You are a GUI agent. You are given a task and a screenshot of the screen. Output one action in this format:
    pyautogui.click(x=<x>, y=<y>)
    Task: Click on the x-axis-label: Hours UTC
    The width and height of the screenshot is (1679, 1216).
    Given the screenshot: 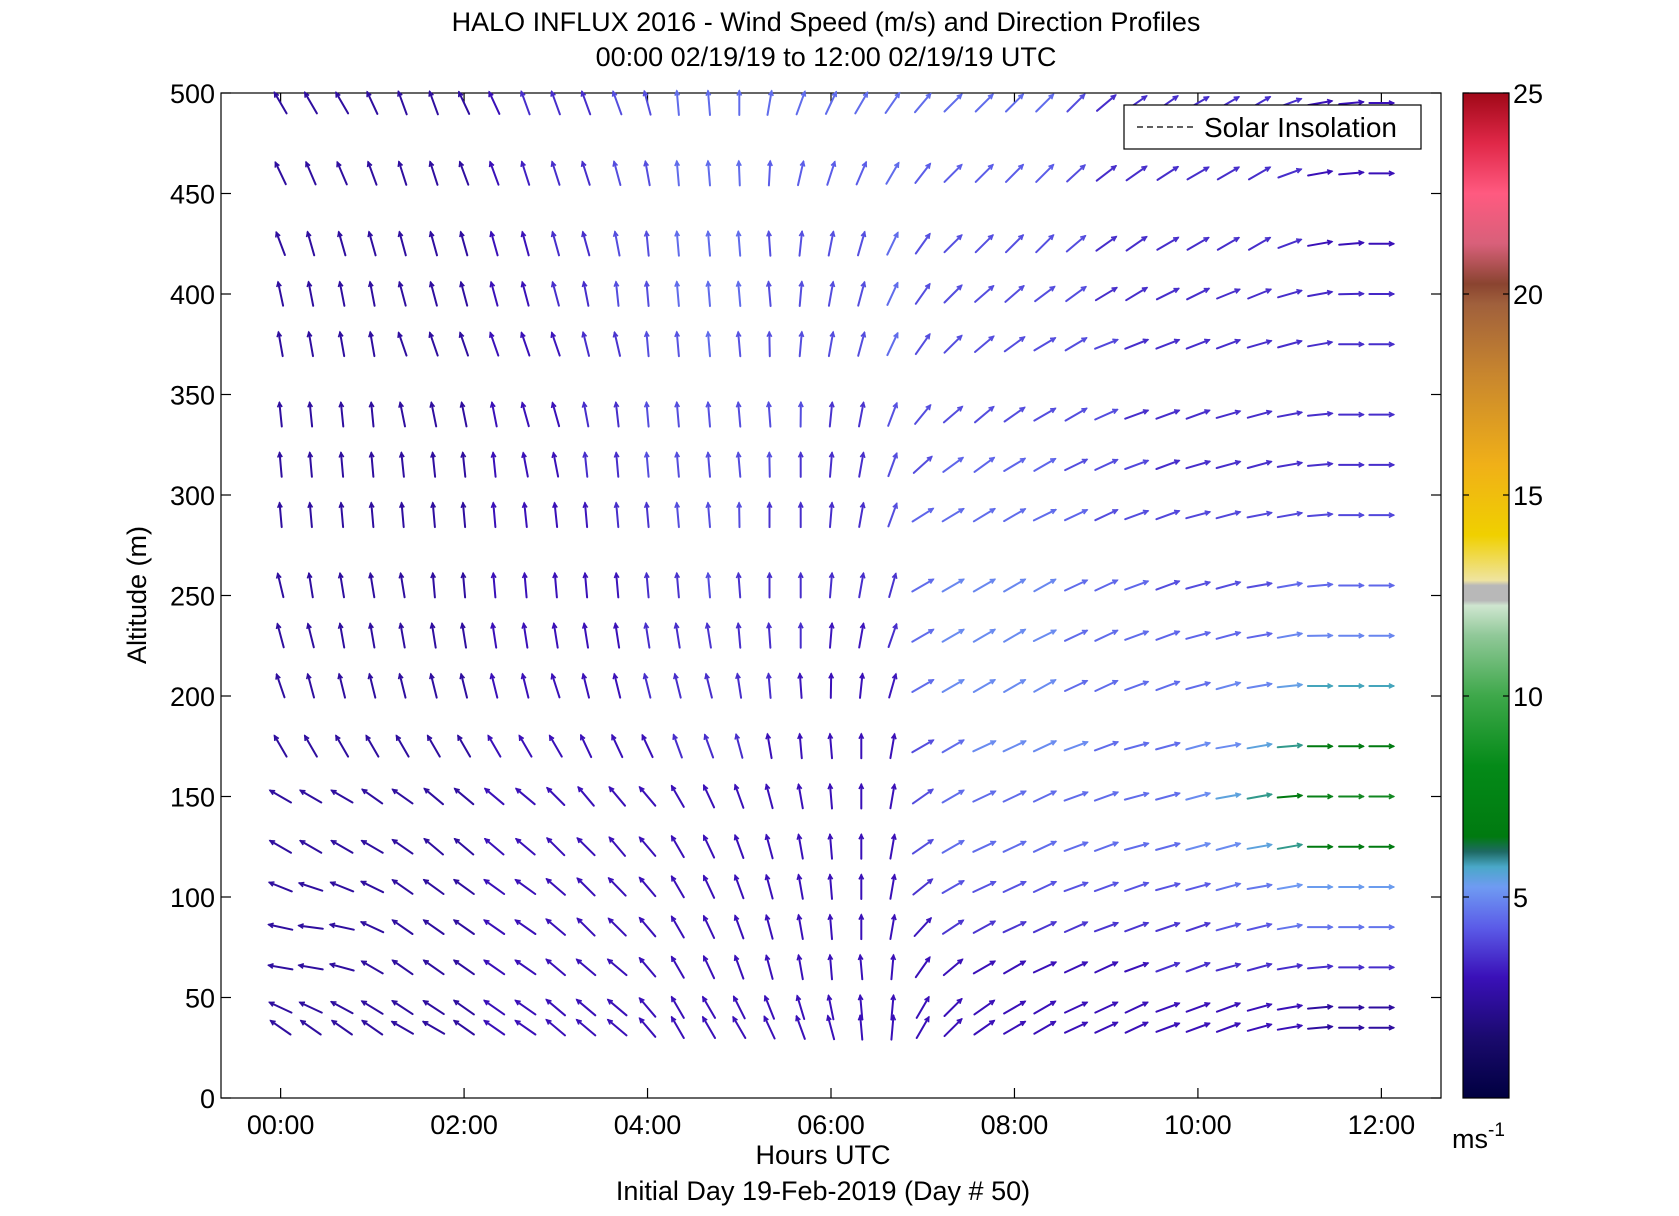 What is the action you would take?
    pyautogui.click(x=822, y=1155)
    